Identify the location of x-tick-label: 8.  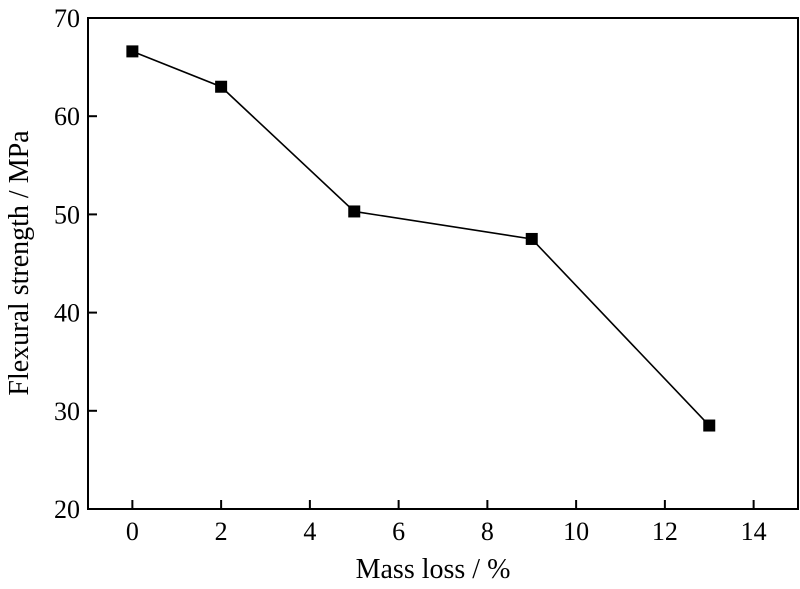
(487, 531).